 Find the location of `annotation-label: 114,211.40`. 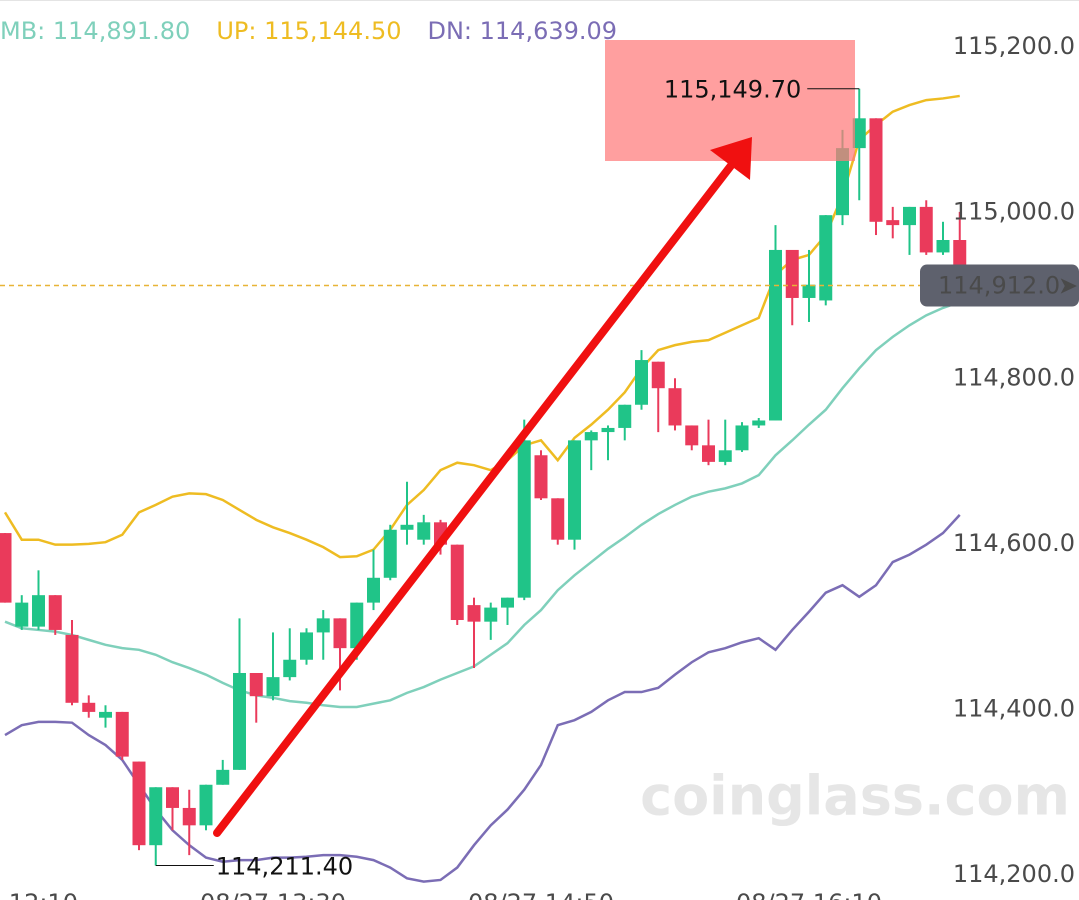

annotation-label: 114,211.40 is located at coordinates (284, 867).